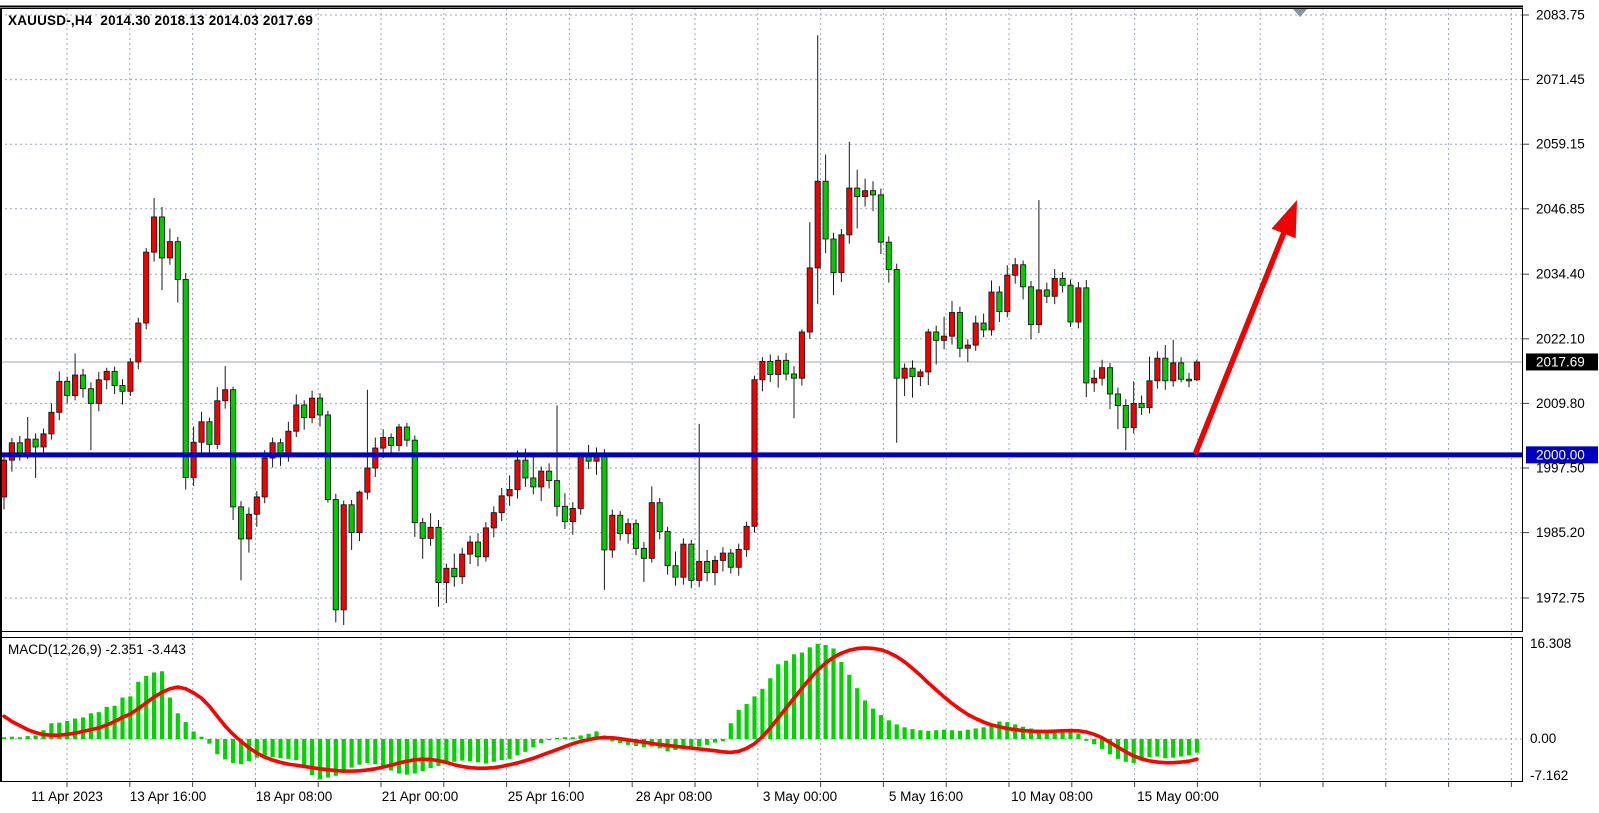  I want to click on time-axis-label: 10 May 08:00, so click(1052, 796).